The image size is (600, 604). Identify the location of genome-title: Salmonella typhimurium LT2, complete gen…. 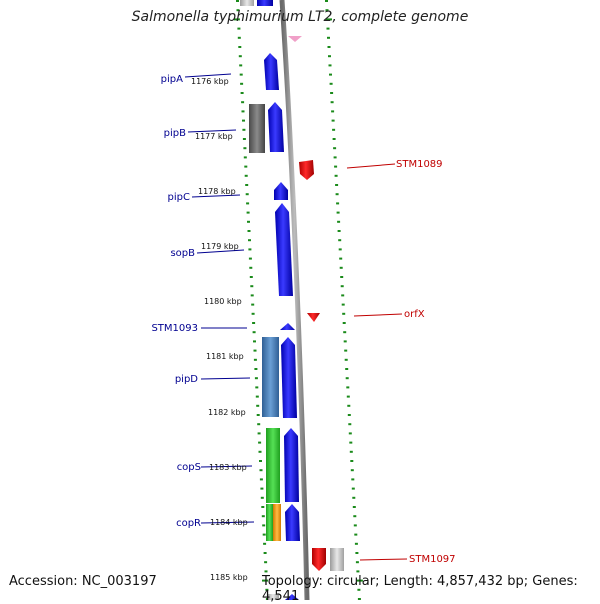
(300, 17).